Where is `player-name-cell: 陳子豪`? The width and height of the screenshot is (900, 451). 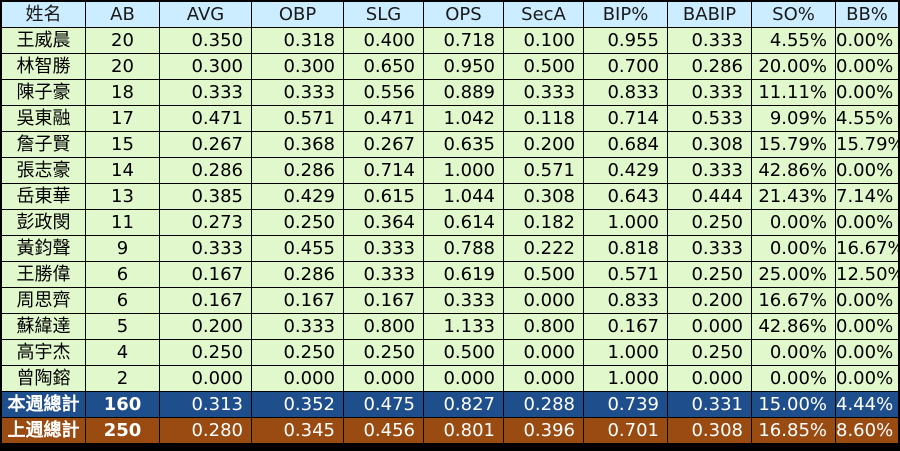
player-name-cell: 陳子豪 is located at coordinates (44, 93).